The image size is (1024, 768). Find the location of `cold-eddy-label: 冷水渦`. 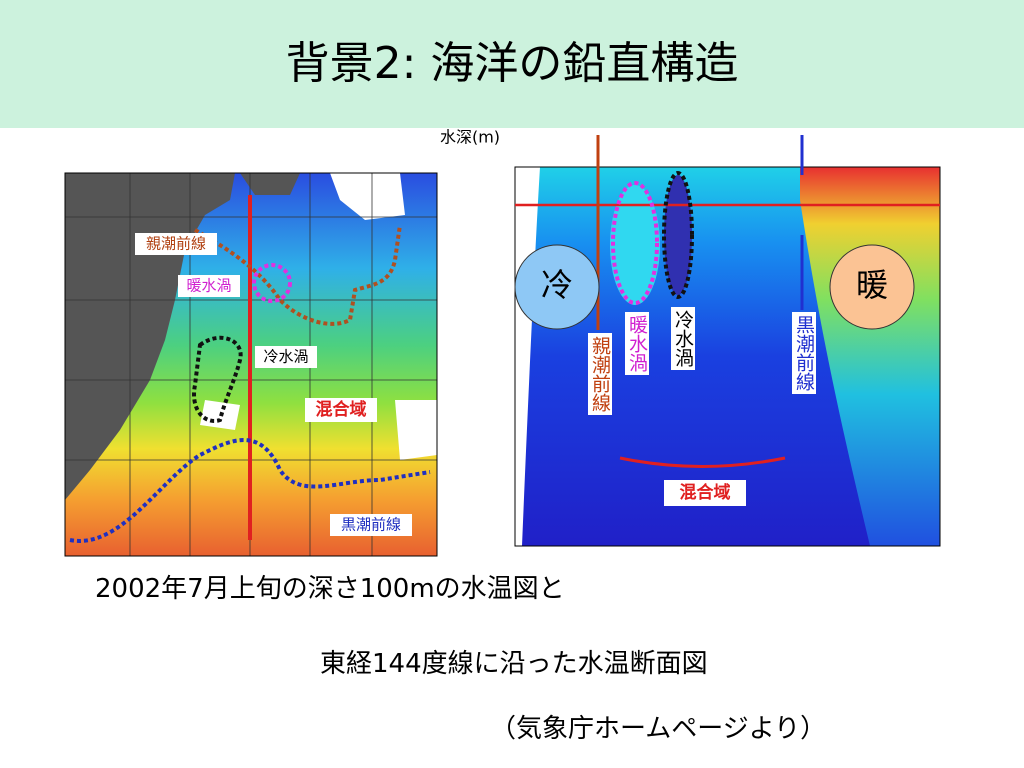

cold-eddy-label: 冷水渦 is located at coordinates (285, 357).